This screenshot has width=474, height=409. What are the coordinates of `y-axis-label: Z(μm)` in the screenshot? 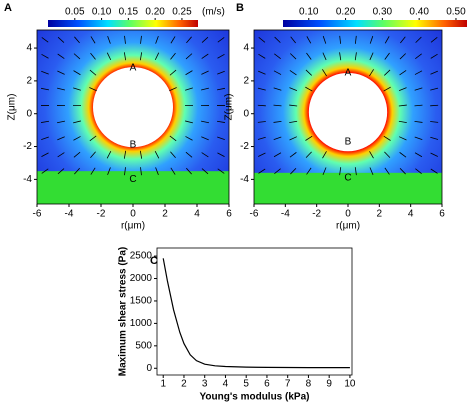 It's located at (229, 107).